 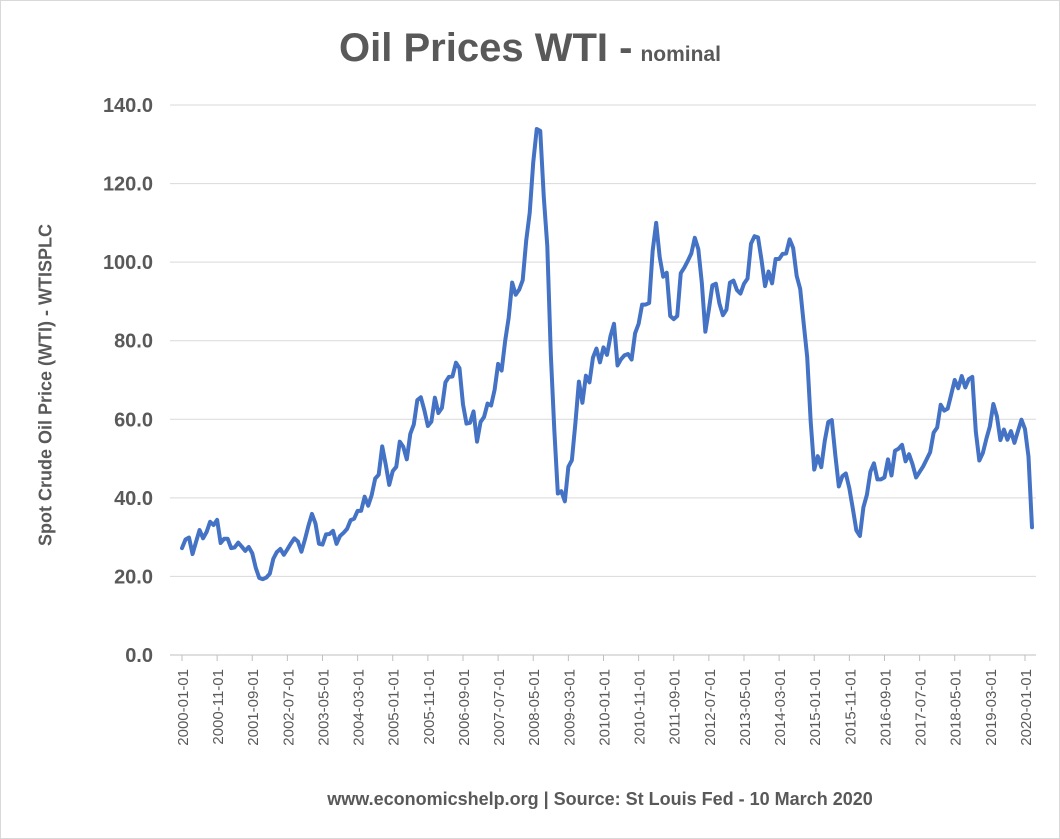 What do you see at coordinates (745, 707) in the screenshot?
I see `x-tick-label: 2013-05-01` at bounding box center [745, 707].